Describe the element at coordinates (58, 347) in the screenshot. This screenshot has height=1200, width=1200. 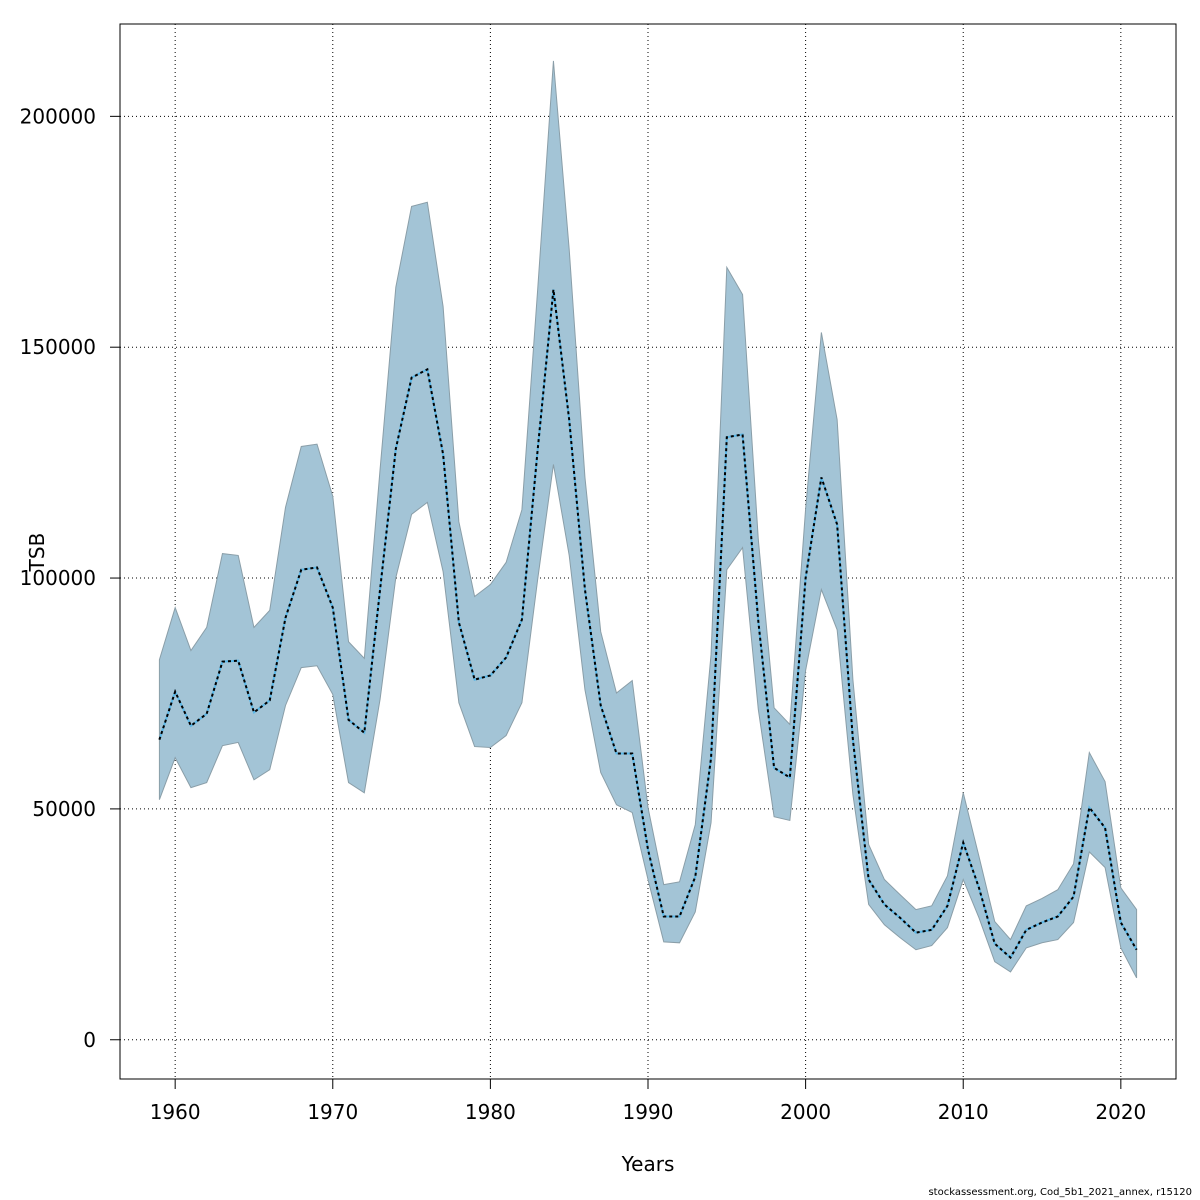
I see `y-tick-label: 150000` at that location.